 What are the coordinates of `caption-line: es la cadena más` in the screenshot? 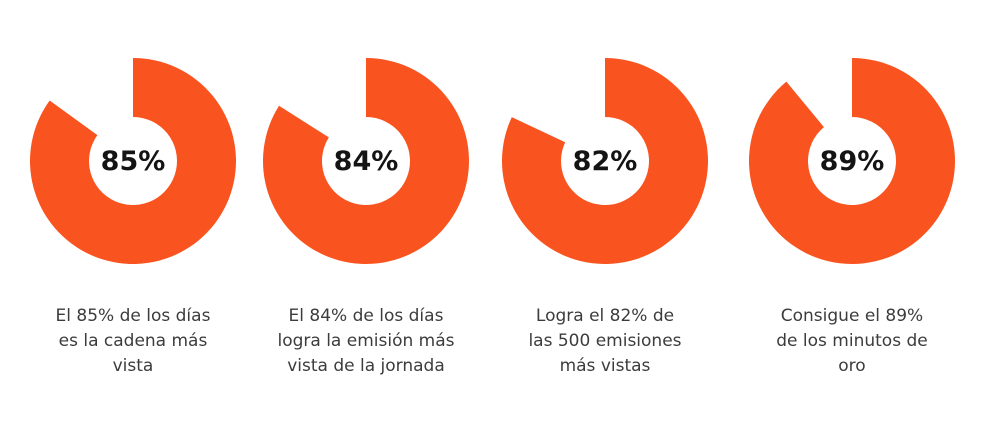 It's located at (133, 341).